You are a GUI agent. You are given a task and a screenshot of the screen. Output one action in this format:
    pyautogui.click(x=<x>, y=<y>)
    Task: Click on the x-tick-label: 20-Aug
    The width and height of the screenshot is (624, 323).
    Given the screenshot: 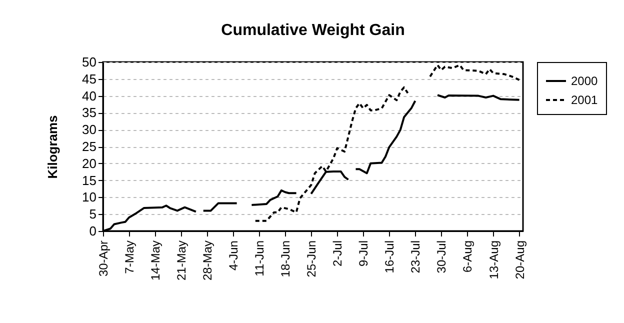 What is the action you would take?
    pyautogui.click(x=519, y=260)
    